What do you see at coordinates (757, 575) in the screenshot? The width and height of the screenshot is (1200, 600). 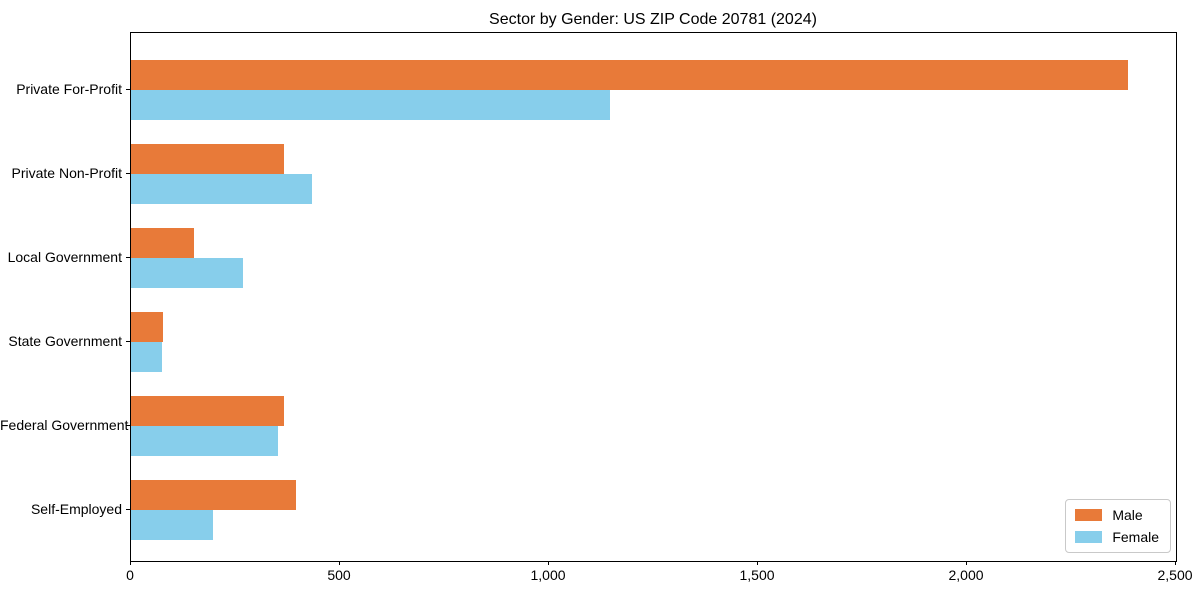 I see `x-axis-label: 1,500` at bounding box center [757, 575].